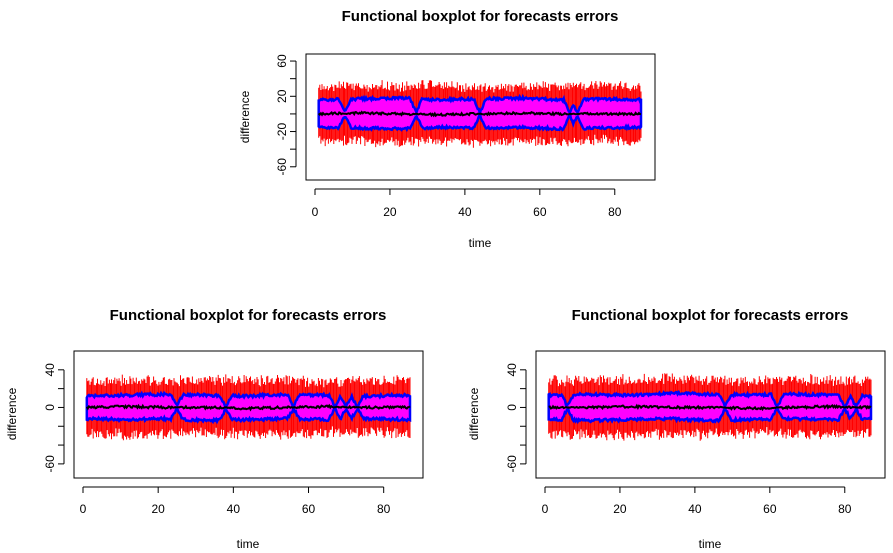 The image size is (893, 553). Describe the element at coordinates (282, 96) in the screenshot. I see `y-tick-label: 20` at that location.